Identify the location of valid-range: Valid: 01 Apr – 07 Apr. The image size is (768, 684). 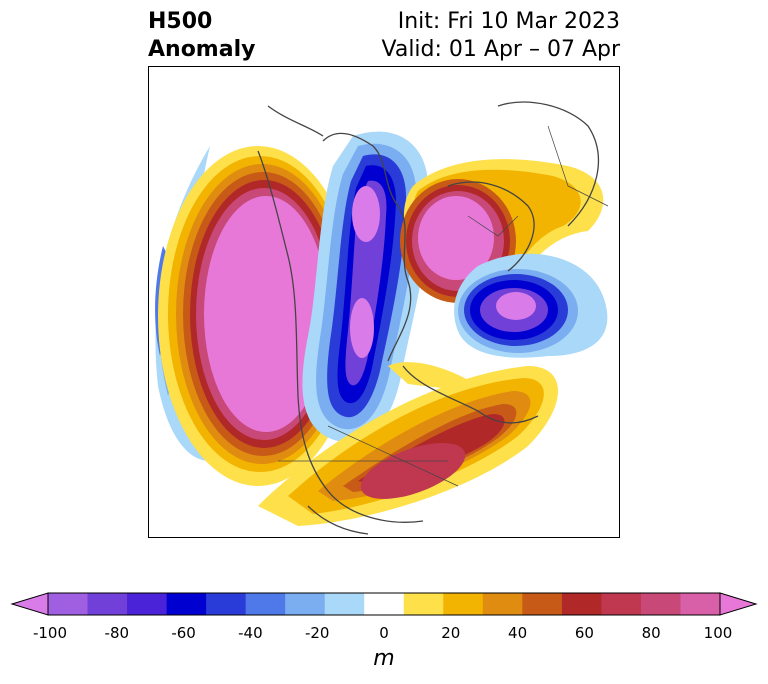
(501, 49).